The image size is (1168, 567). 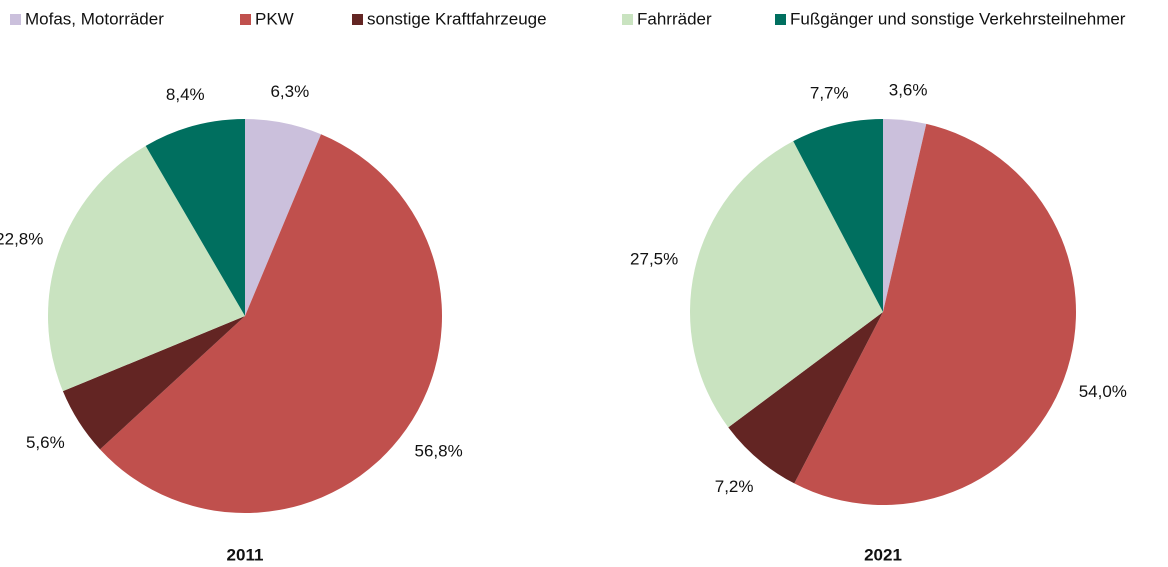 What do you see at coordinates (829, 93) in the screenshot?
I see `data-label: 7,7%` at bounding box center [829, 93].